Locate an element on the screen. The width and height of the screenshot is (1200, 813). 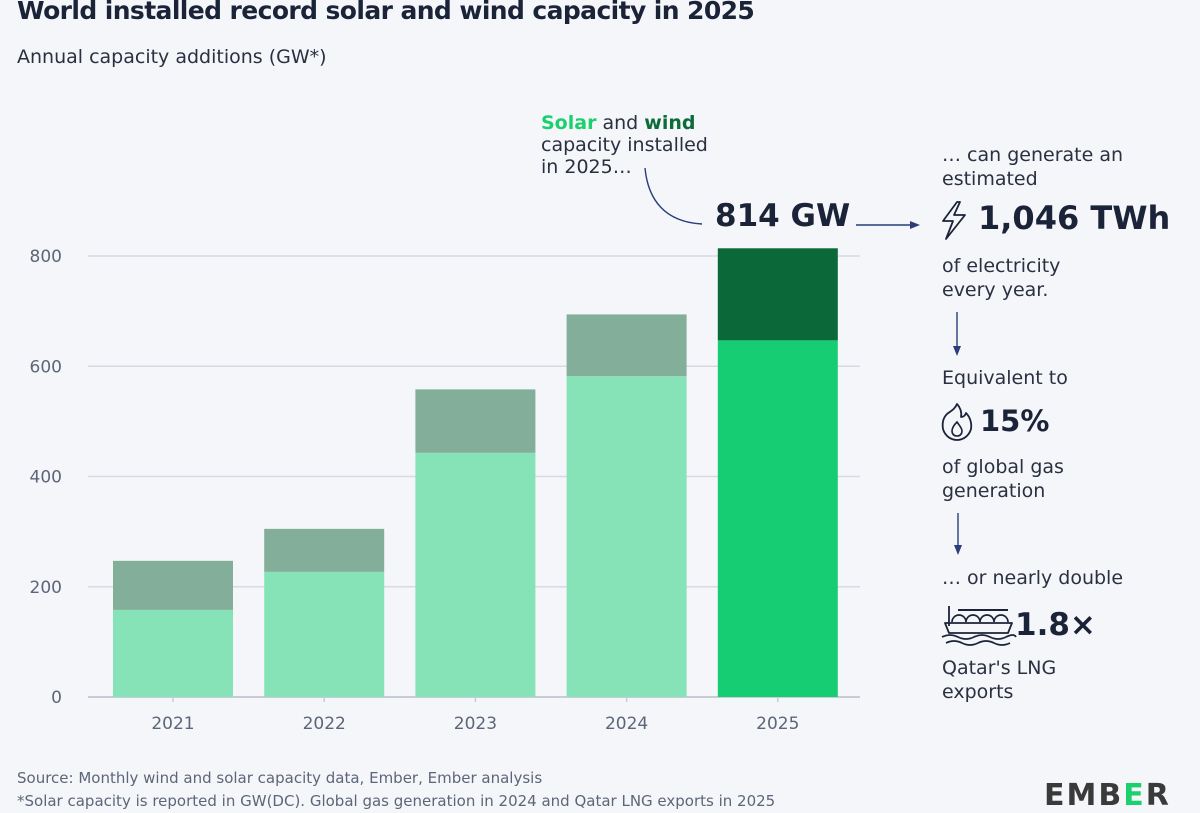
y-tick-label: 400 is located at coordinates (46, 478).